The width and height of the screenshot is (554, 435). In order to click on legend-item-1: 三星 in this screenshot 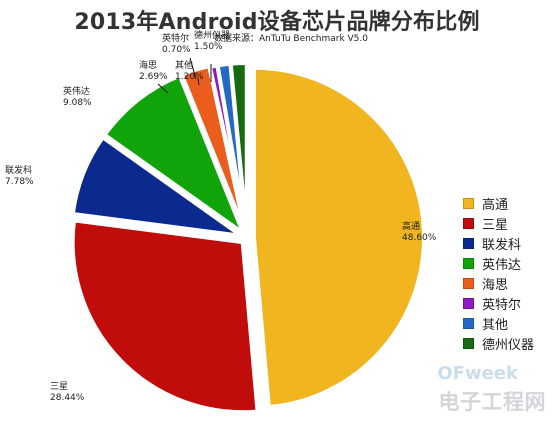, I will do `click(508, 223)`.